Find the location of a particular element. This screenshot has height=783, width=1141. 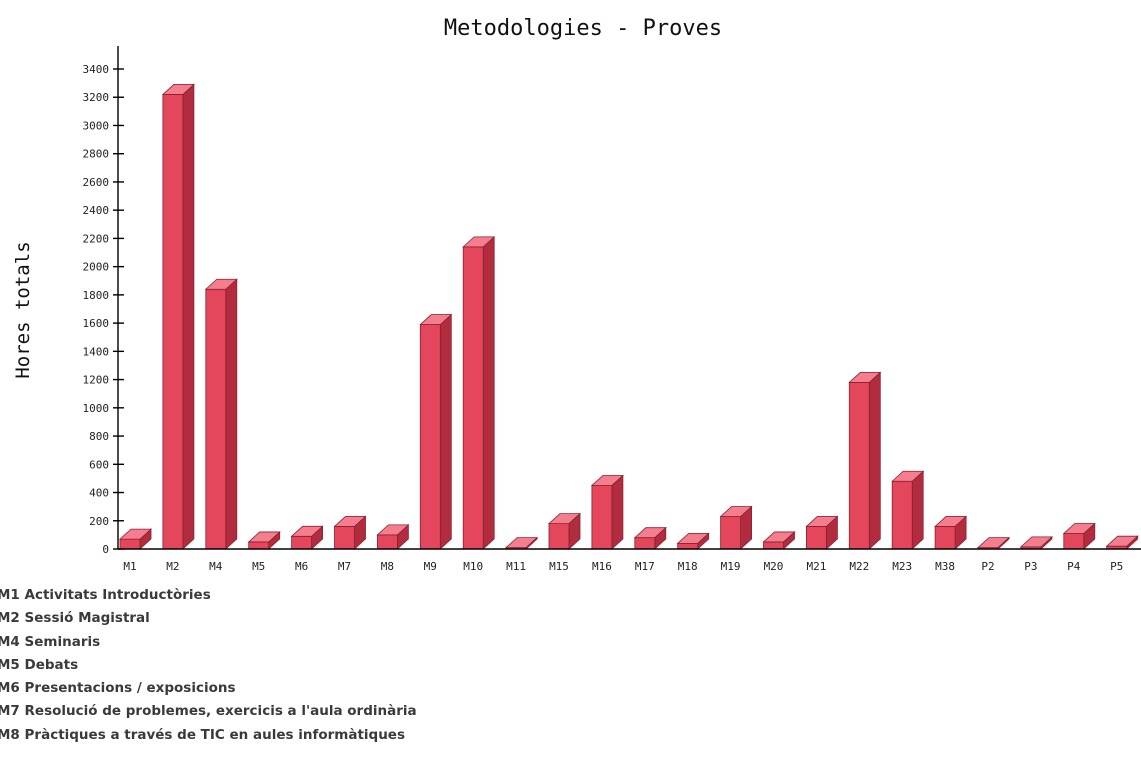

bar-m5 is located at coordinates (264, 540).